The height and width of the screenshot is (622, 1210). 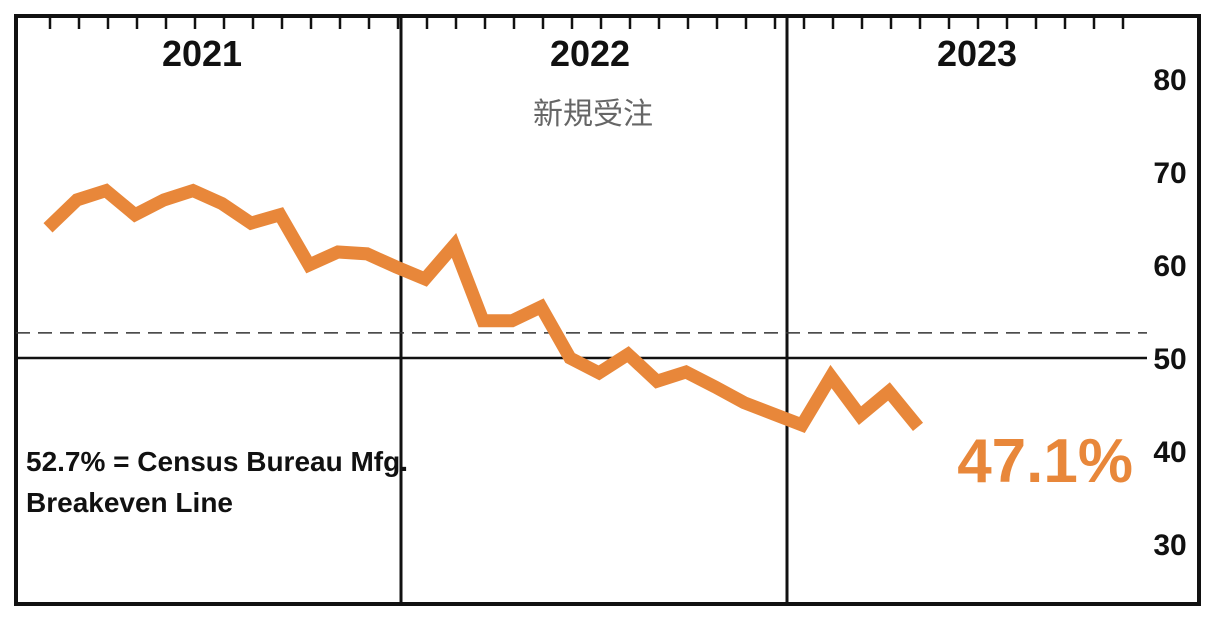 I want to click on year-label-2021: 2021, so click(x=202, y=53).